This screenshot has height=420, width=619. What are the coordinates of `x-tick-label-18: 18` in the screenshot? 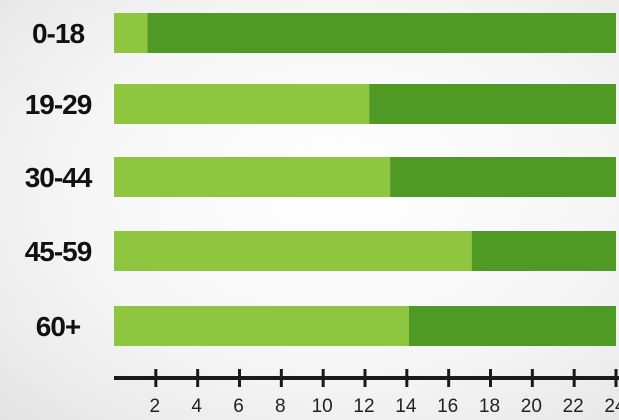 It's located at (489, 406).